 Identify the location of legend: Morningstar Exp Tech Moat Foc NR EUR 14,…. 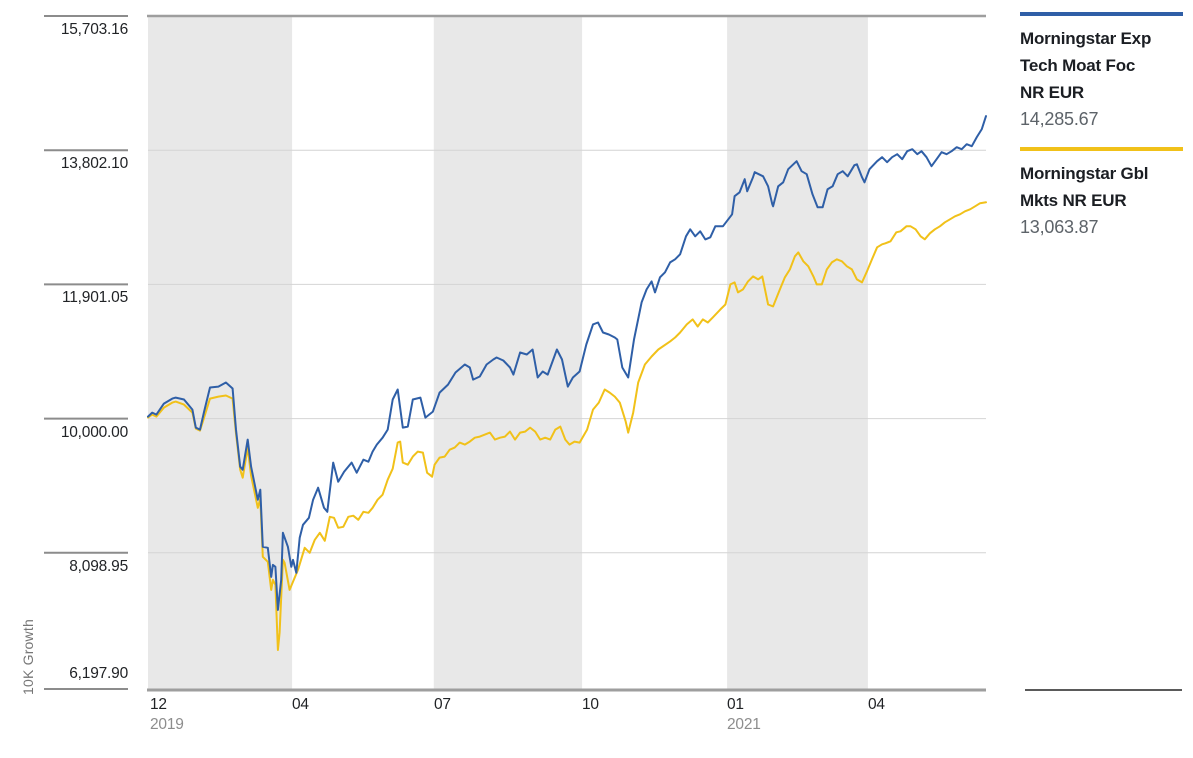
(1103, 126).